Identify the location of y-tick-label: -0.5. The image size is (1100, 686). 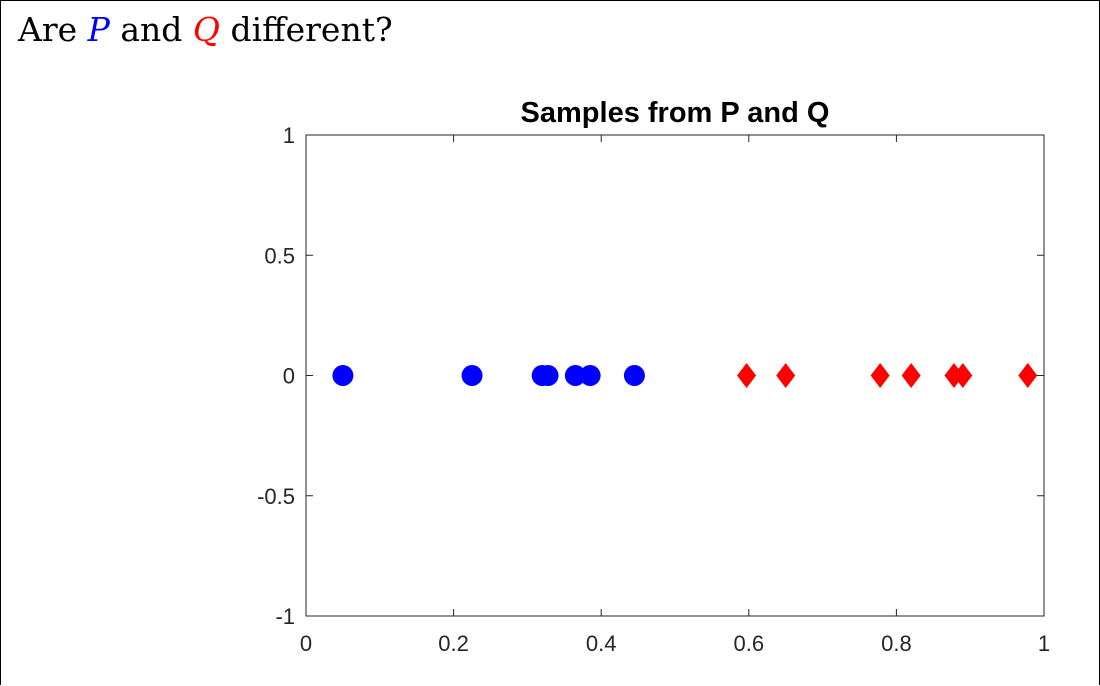
(276, 496).